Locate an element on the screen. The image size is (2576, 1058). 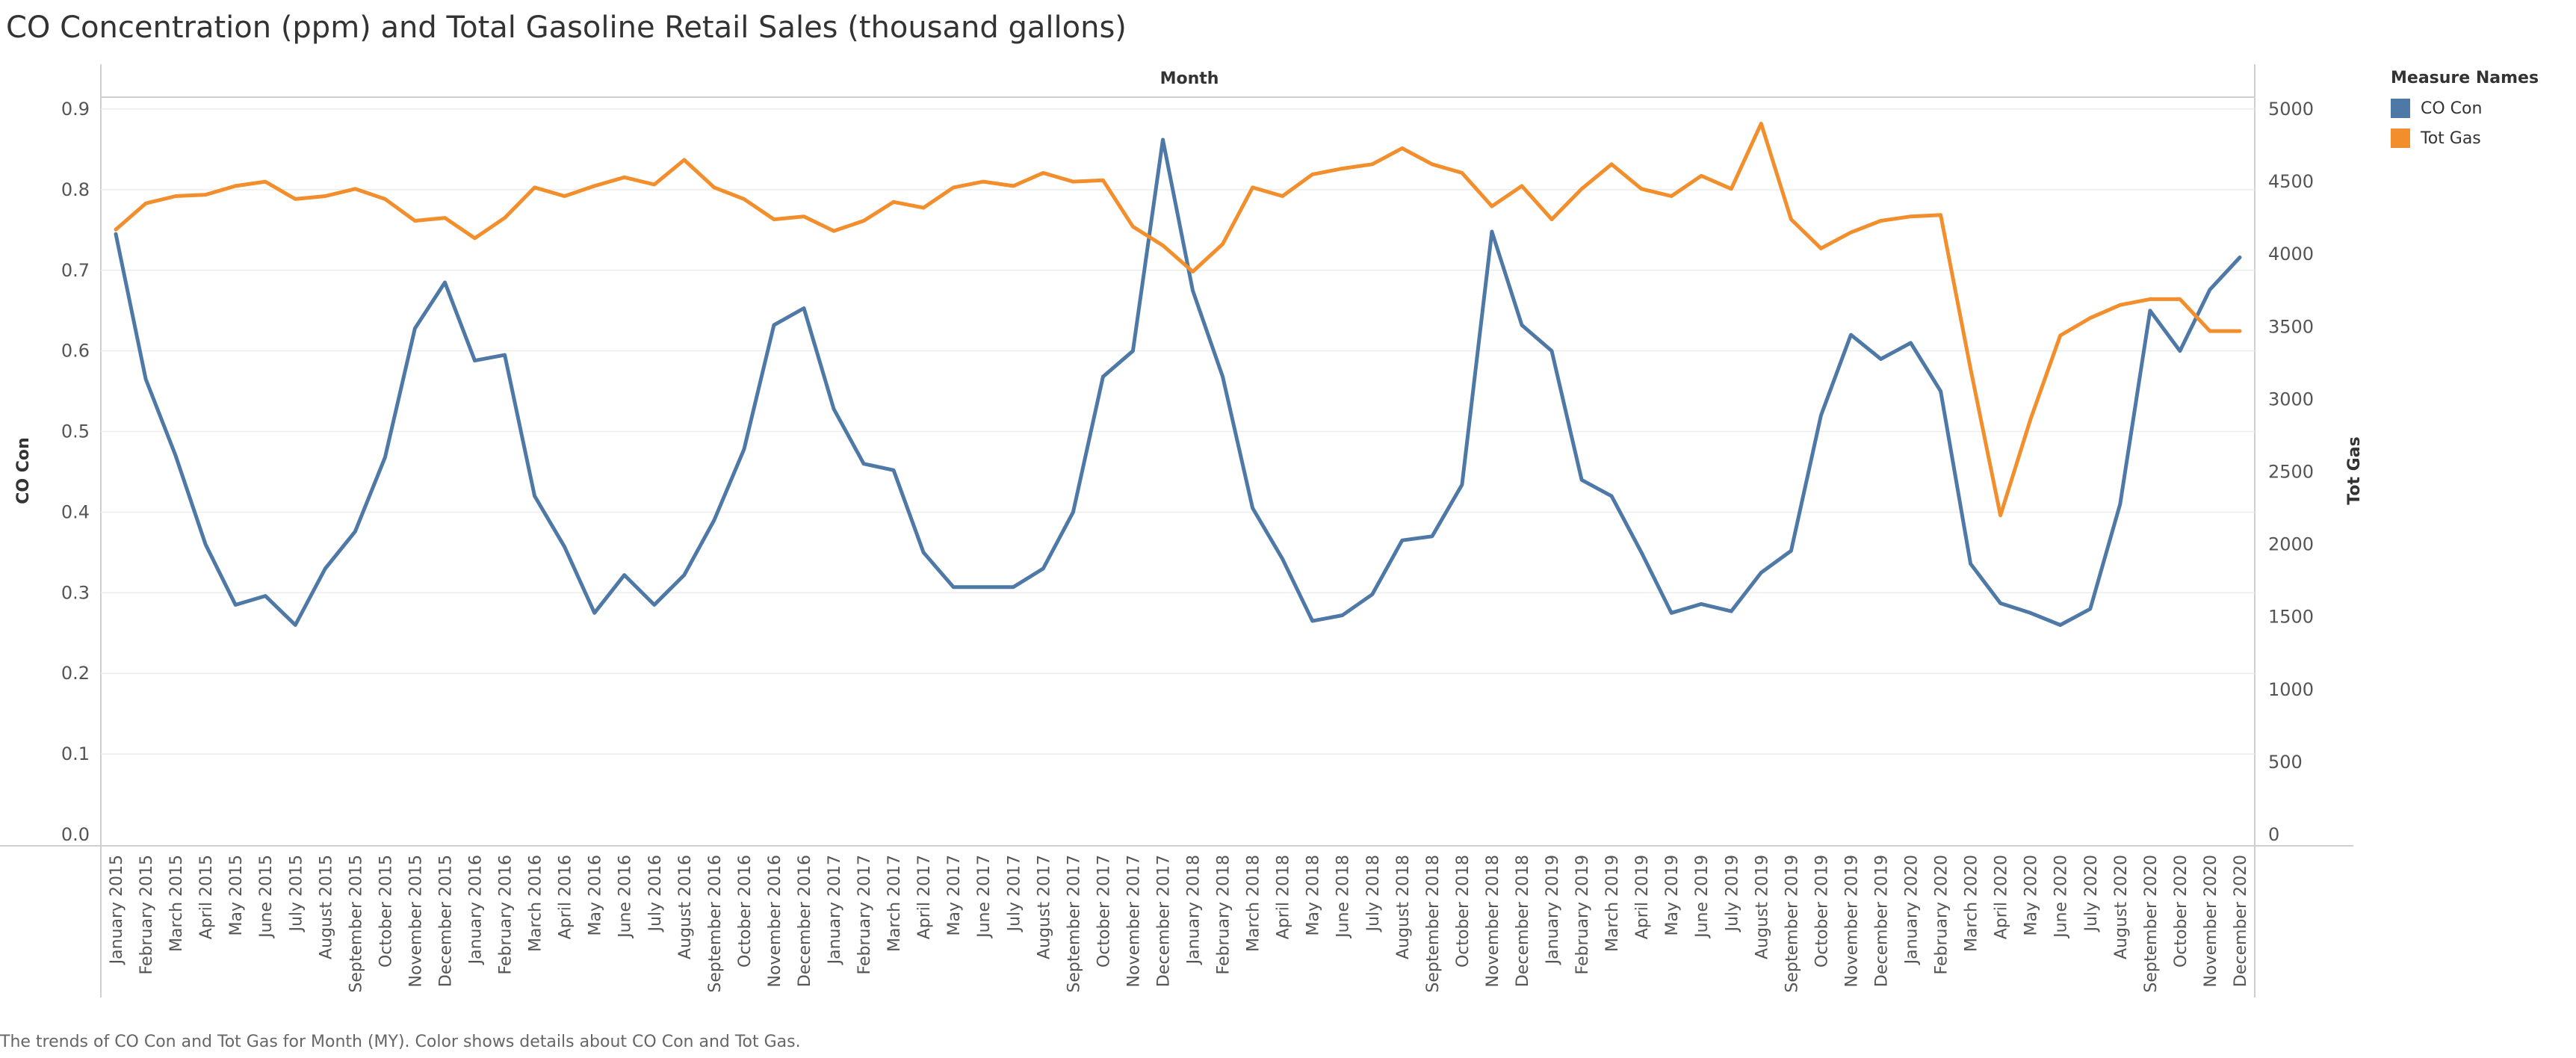
x-tick-label: January 2015 is located at coordinates (117, 910).